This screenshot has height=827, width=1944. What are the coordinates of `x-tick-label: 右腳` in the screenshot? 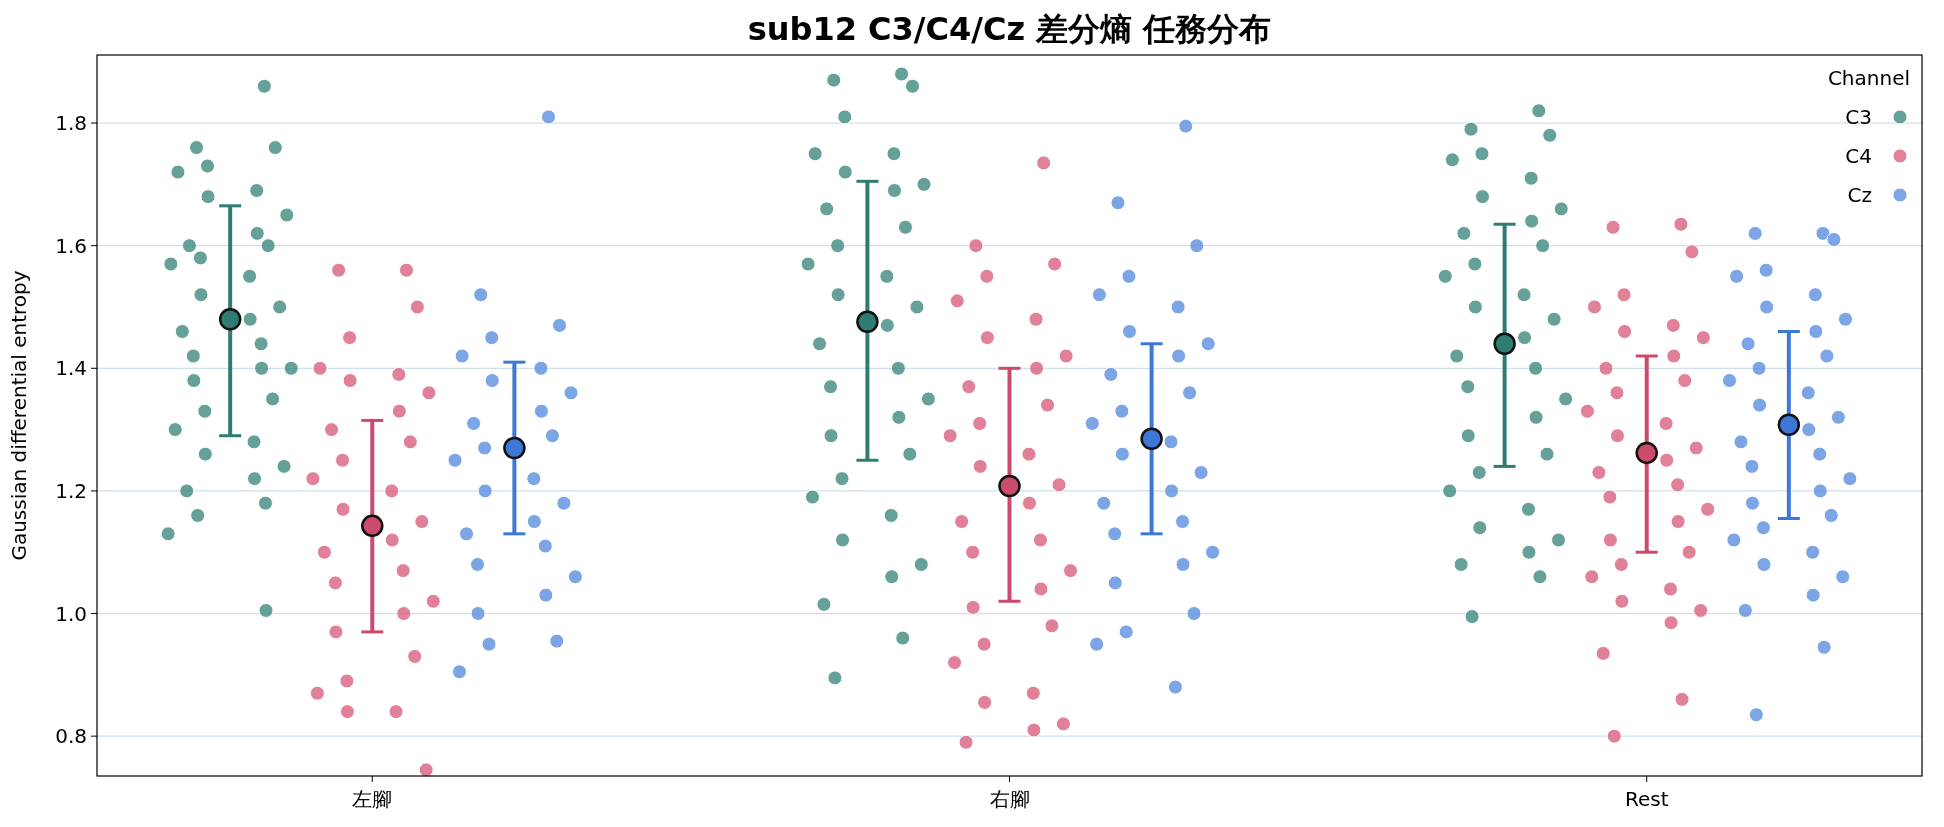 It's located at (1009, 799).